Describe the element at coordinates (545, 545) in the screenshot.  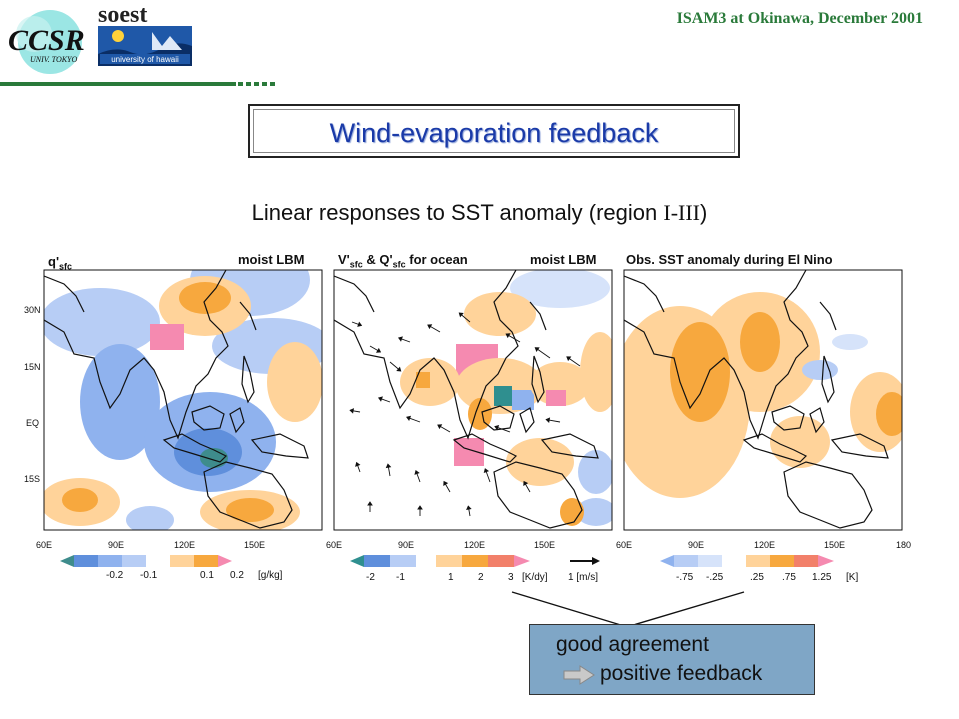
I see `p2-x-tick-150e: 150E` at that location.